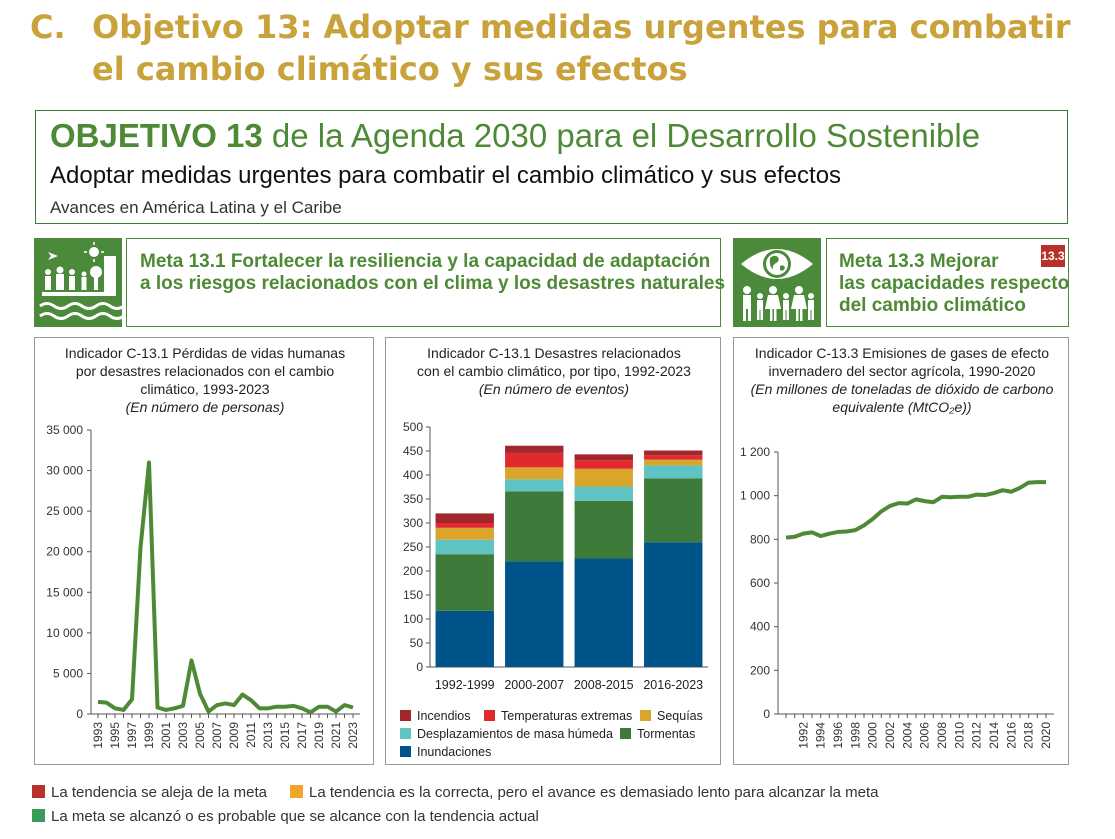  Describe the element at coordinates (64, 633) in the screenshot. I see `chart1-y-tick-label: 10 000` at that location.